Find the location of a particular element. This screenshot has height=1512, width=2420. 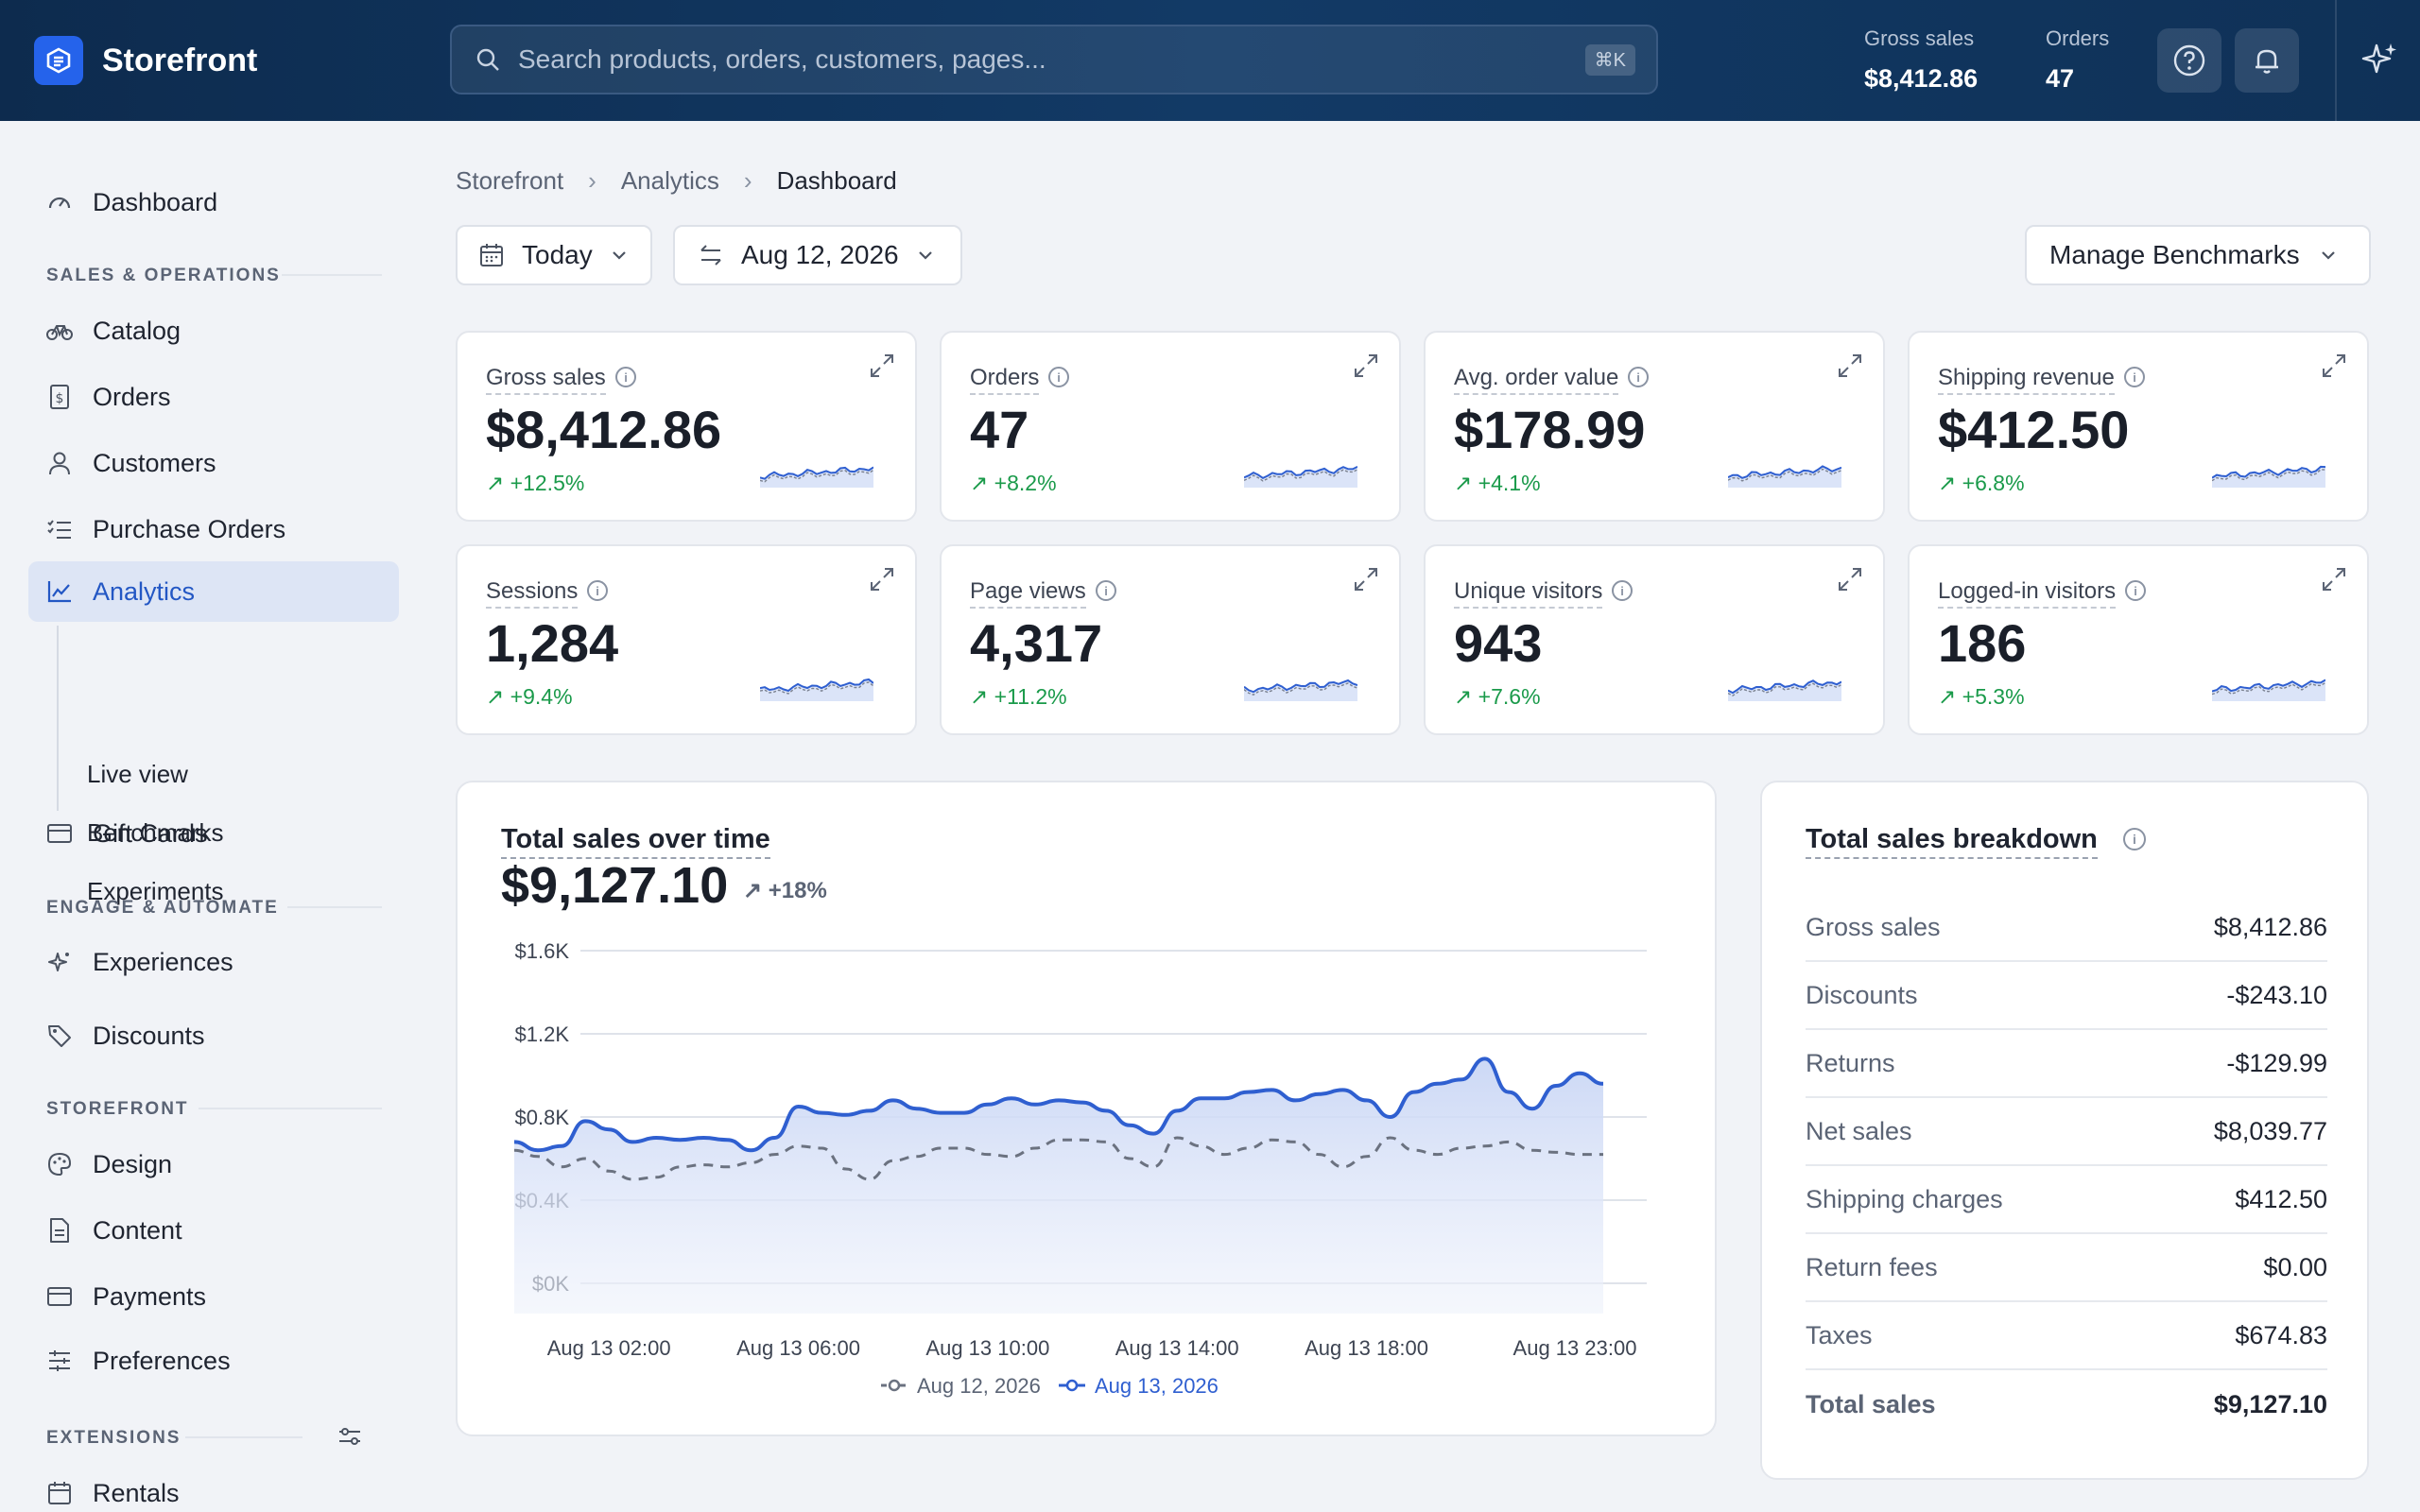

sparkline-line is located at coordinates (2268, 686).